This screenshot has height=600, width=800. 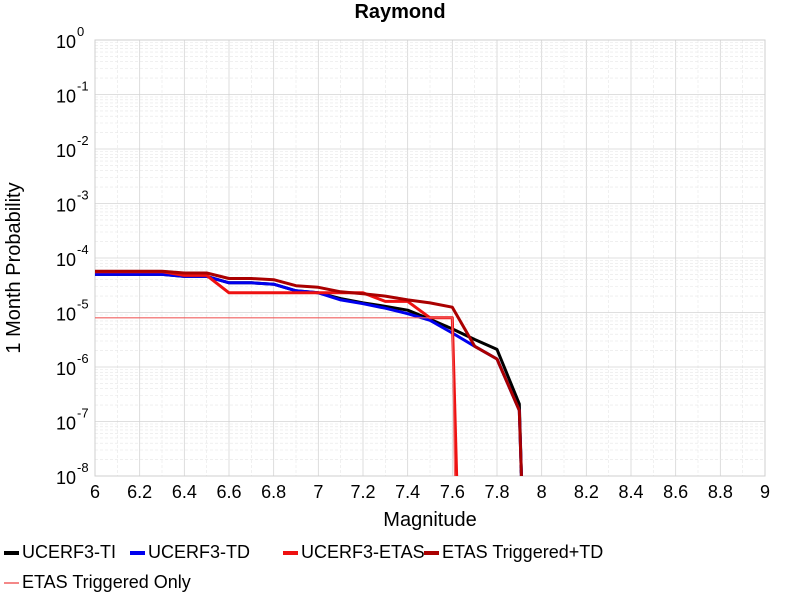 I want to click on x-axis-label: Magnitude, so click(x=429, y=520).